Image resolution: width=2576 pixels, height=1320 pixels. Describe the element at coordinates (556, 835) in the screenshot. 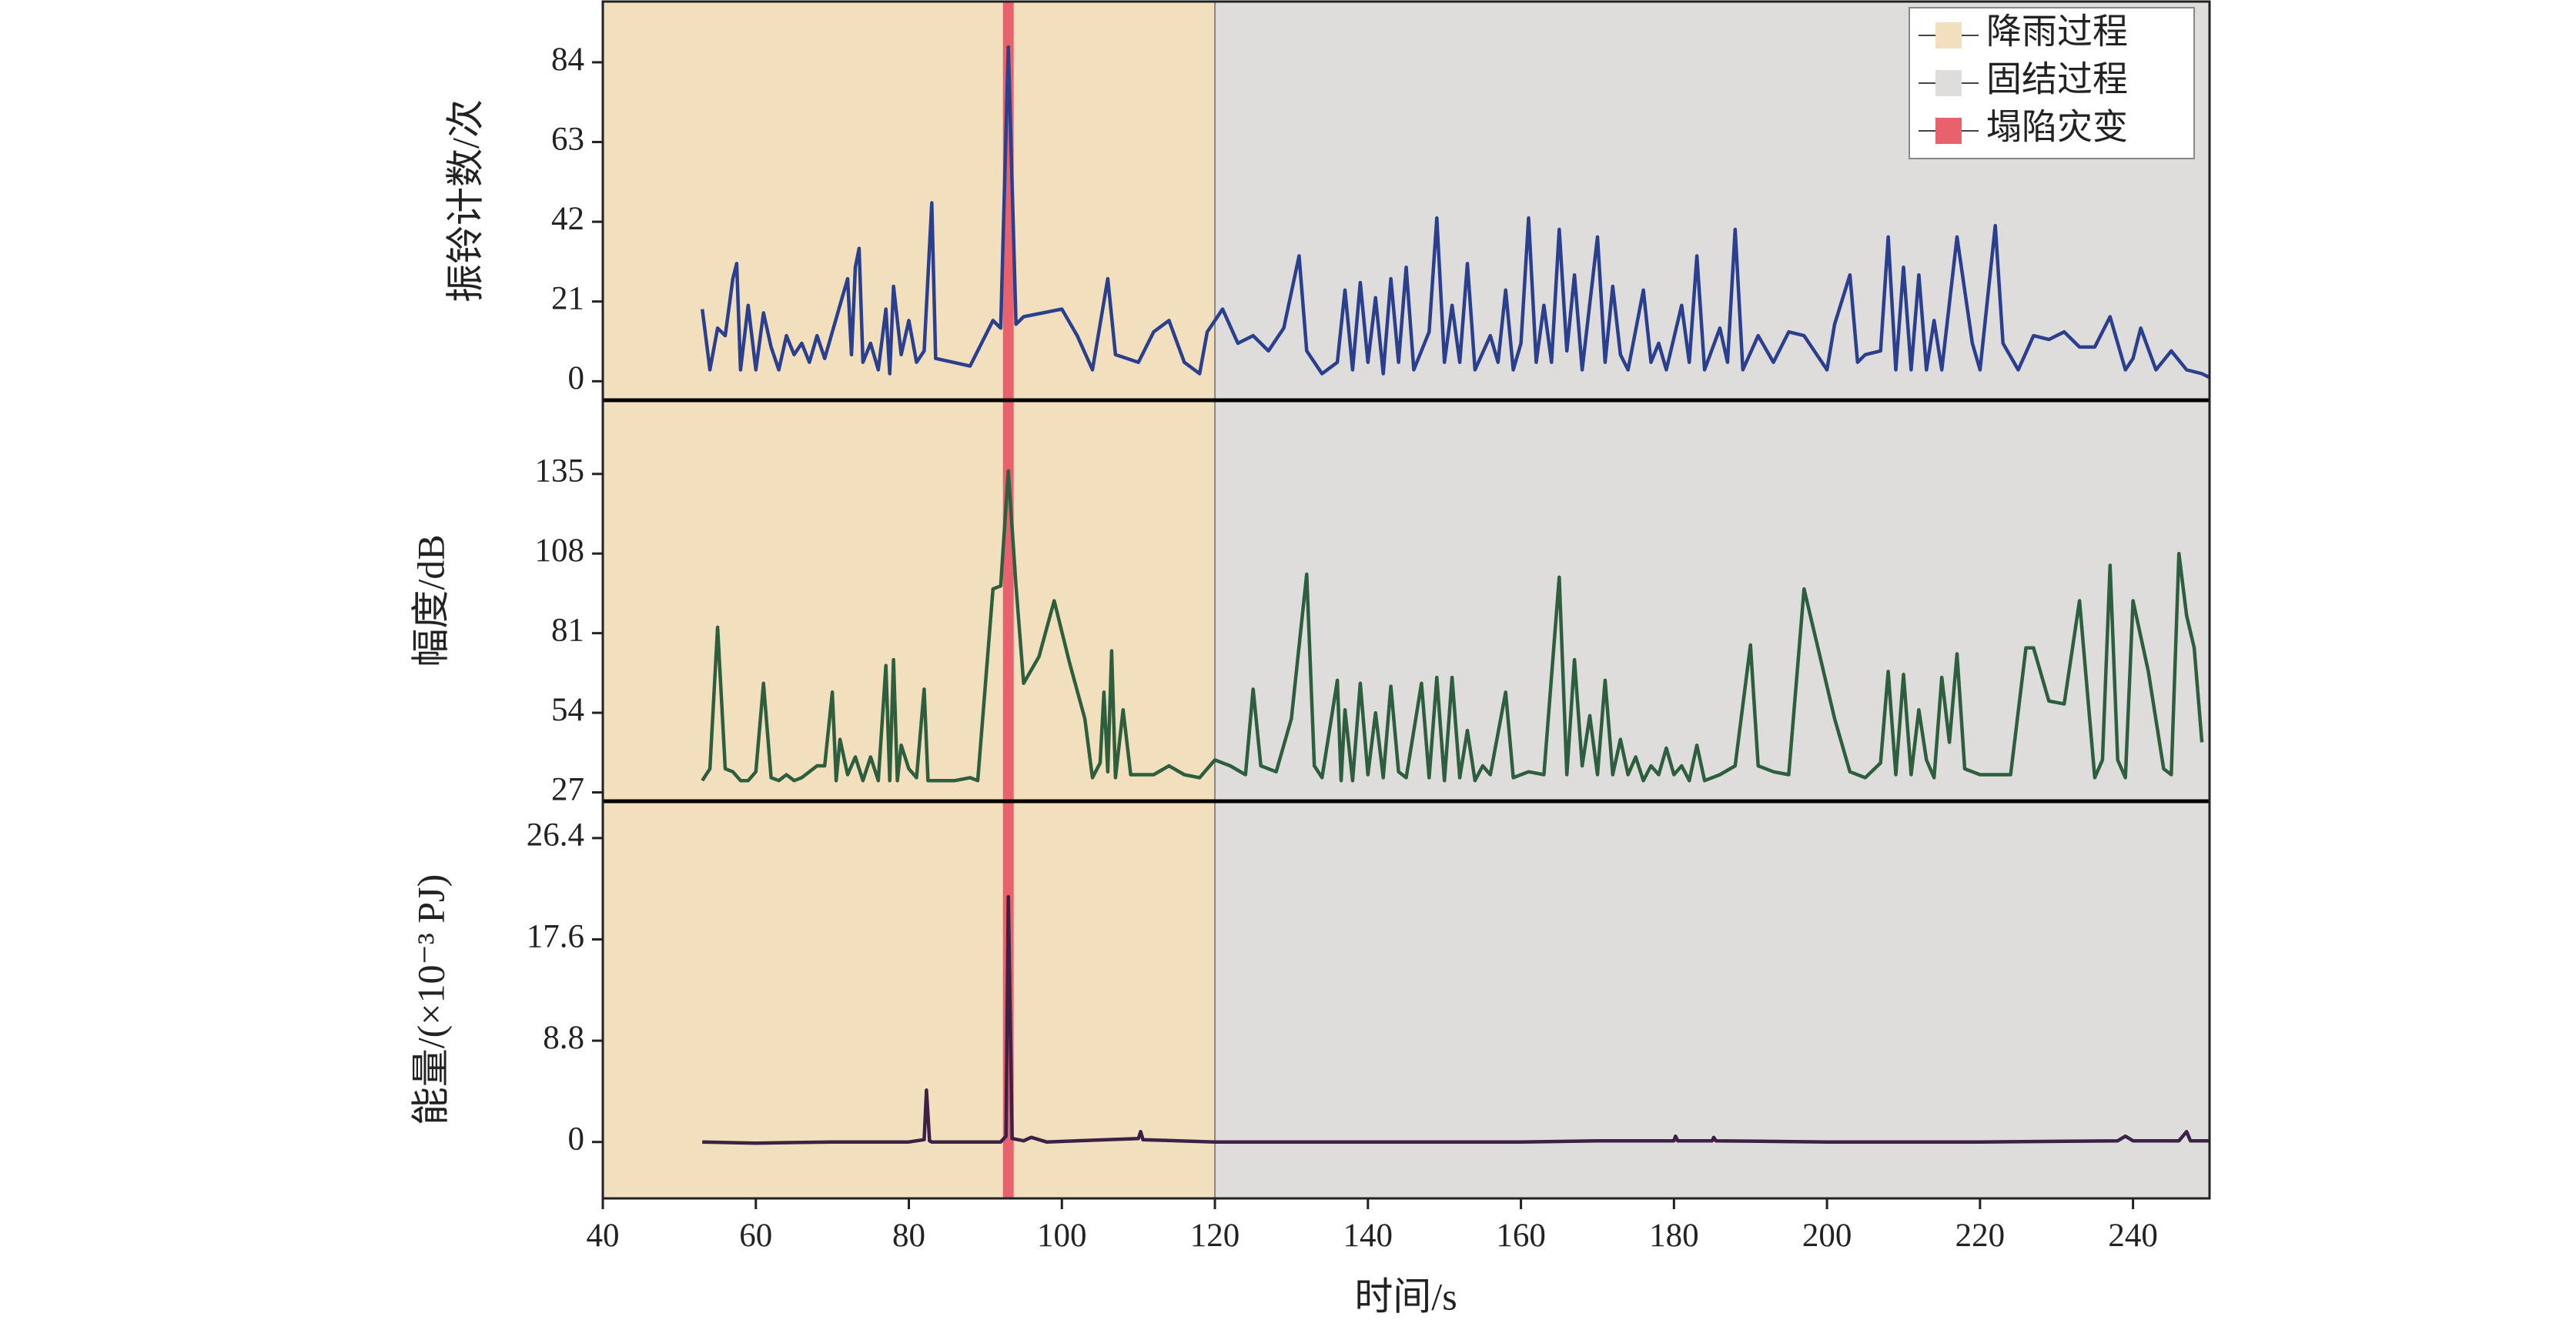

I see `y-tick-label: 26.4` at that location.